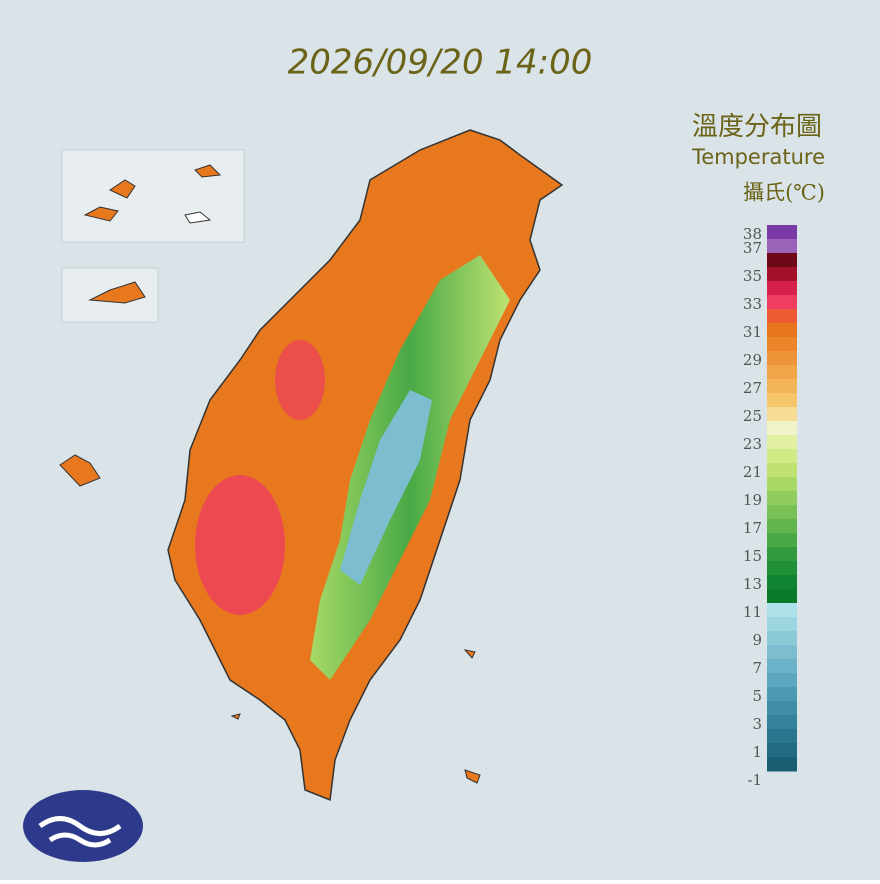 The height and width of the screenshot is (884, 880). Describe the element at coordinates (757, 127) in the screenshot. I see `legend-title: 溫度分布圖` at that location.